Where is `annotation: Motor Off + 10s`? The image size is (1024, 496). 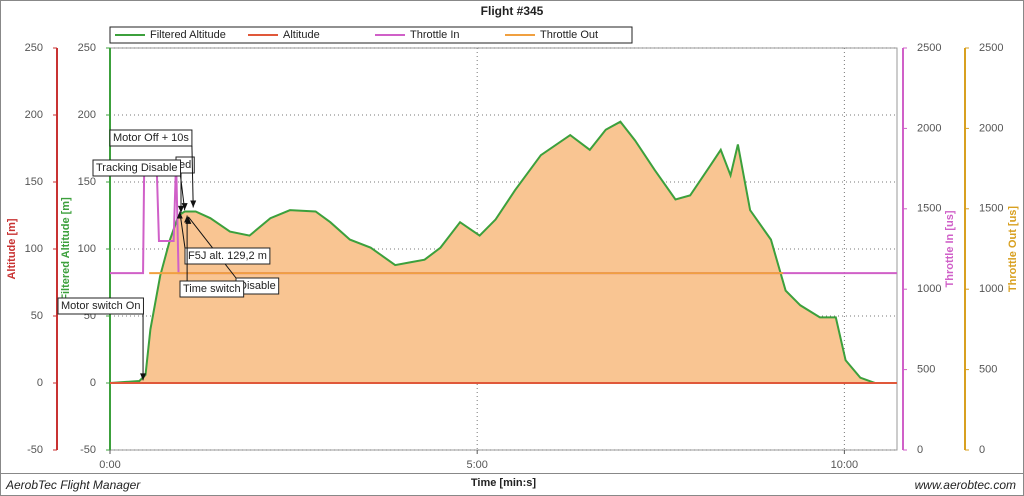
annotation: Motor Off + 10s is located at coordinates (153, 168).